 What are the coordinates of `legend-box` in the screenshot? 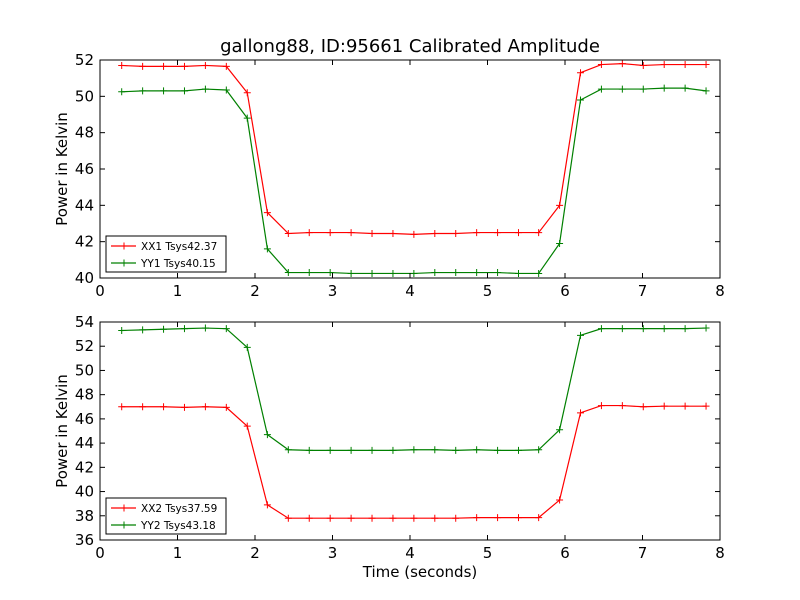 It's located at (166, 254).